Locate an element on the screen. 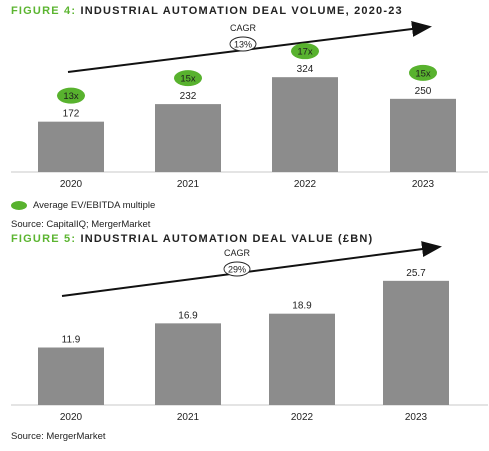  multiple-badge-2020 is located at coordinates (71, 95).